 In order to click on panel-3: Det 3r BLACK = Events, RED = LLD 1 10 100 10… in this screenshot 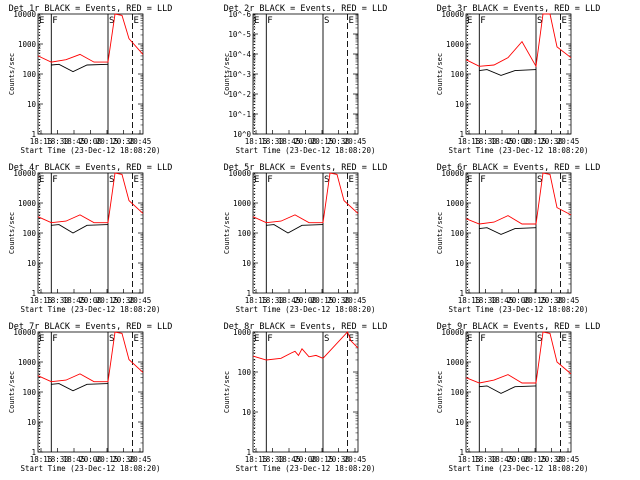, I will do `click(518, 79)`.